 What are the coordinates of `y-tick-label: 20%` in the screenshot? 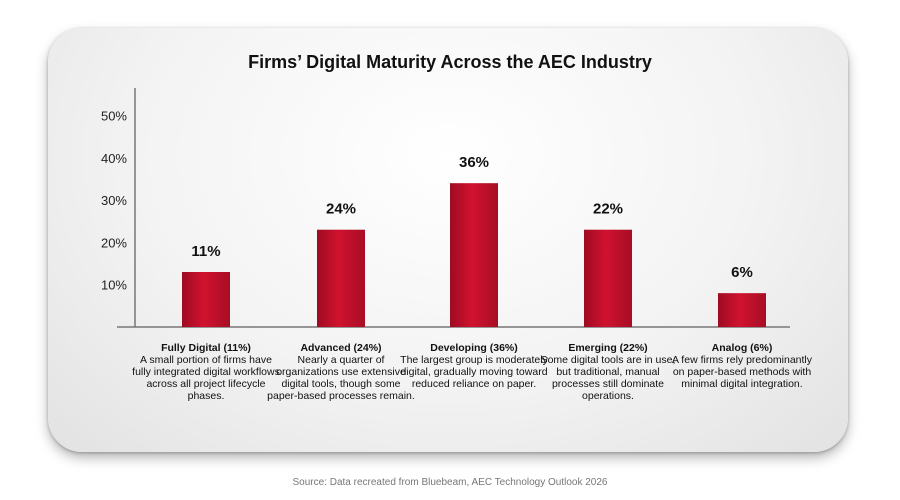 It's located at (114, 242).